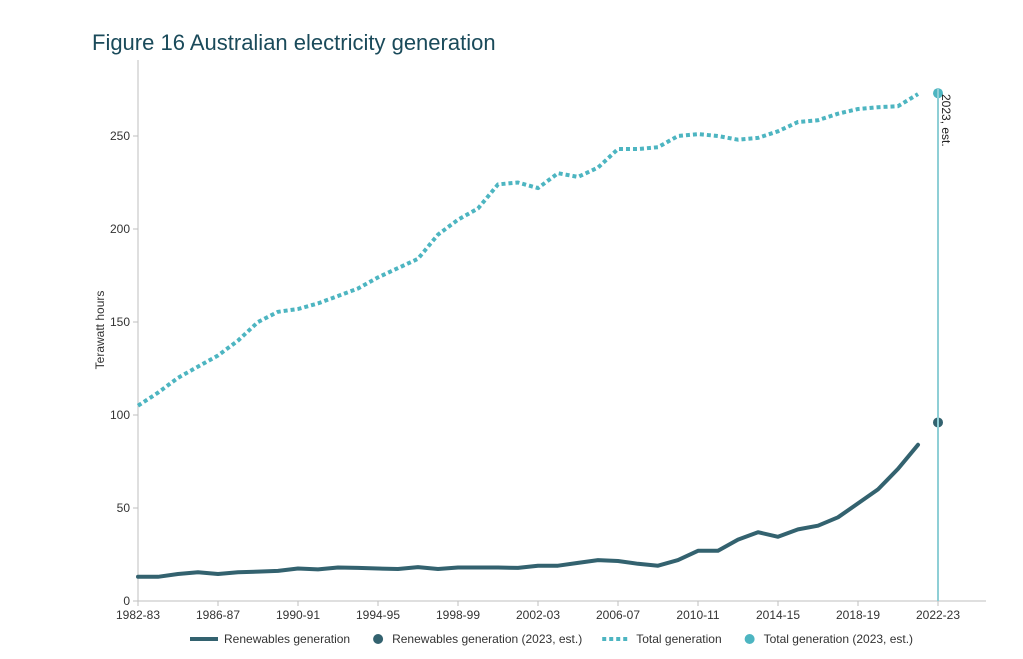 This screenshot has width=1023, height=659. What do you see at coordinates (124, 508) in the screenshot?
I see `y-tick-label: 50` at bounding box center [124, 508].